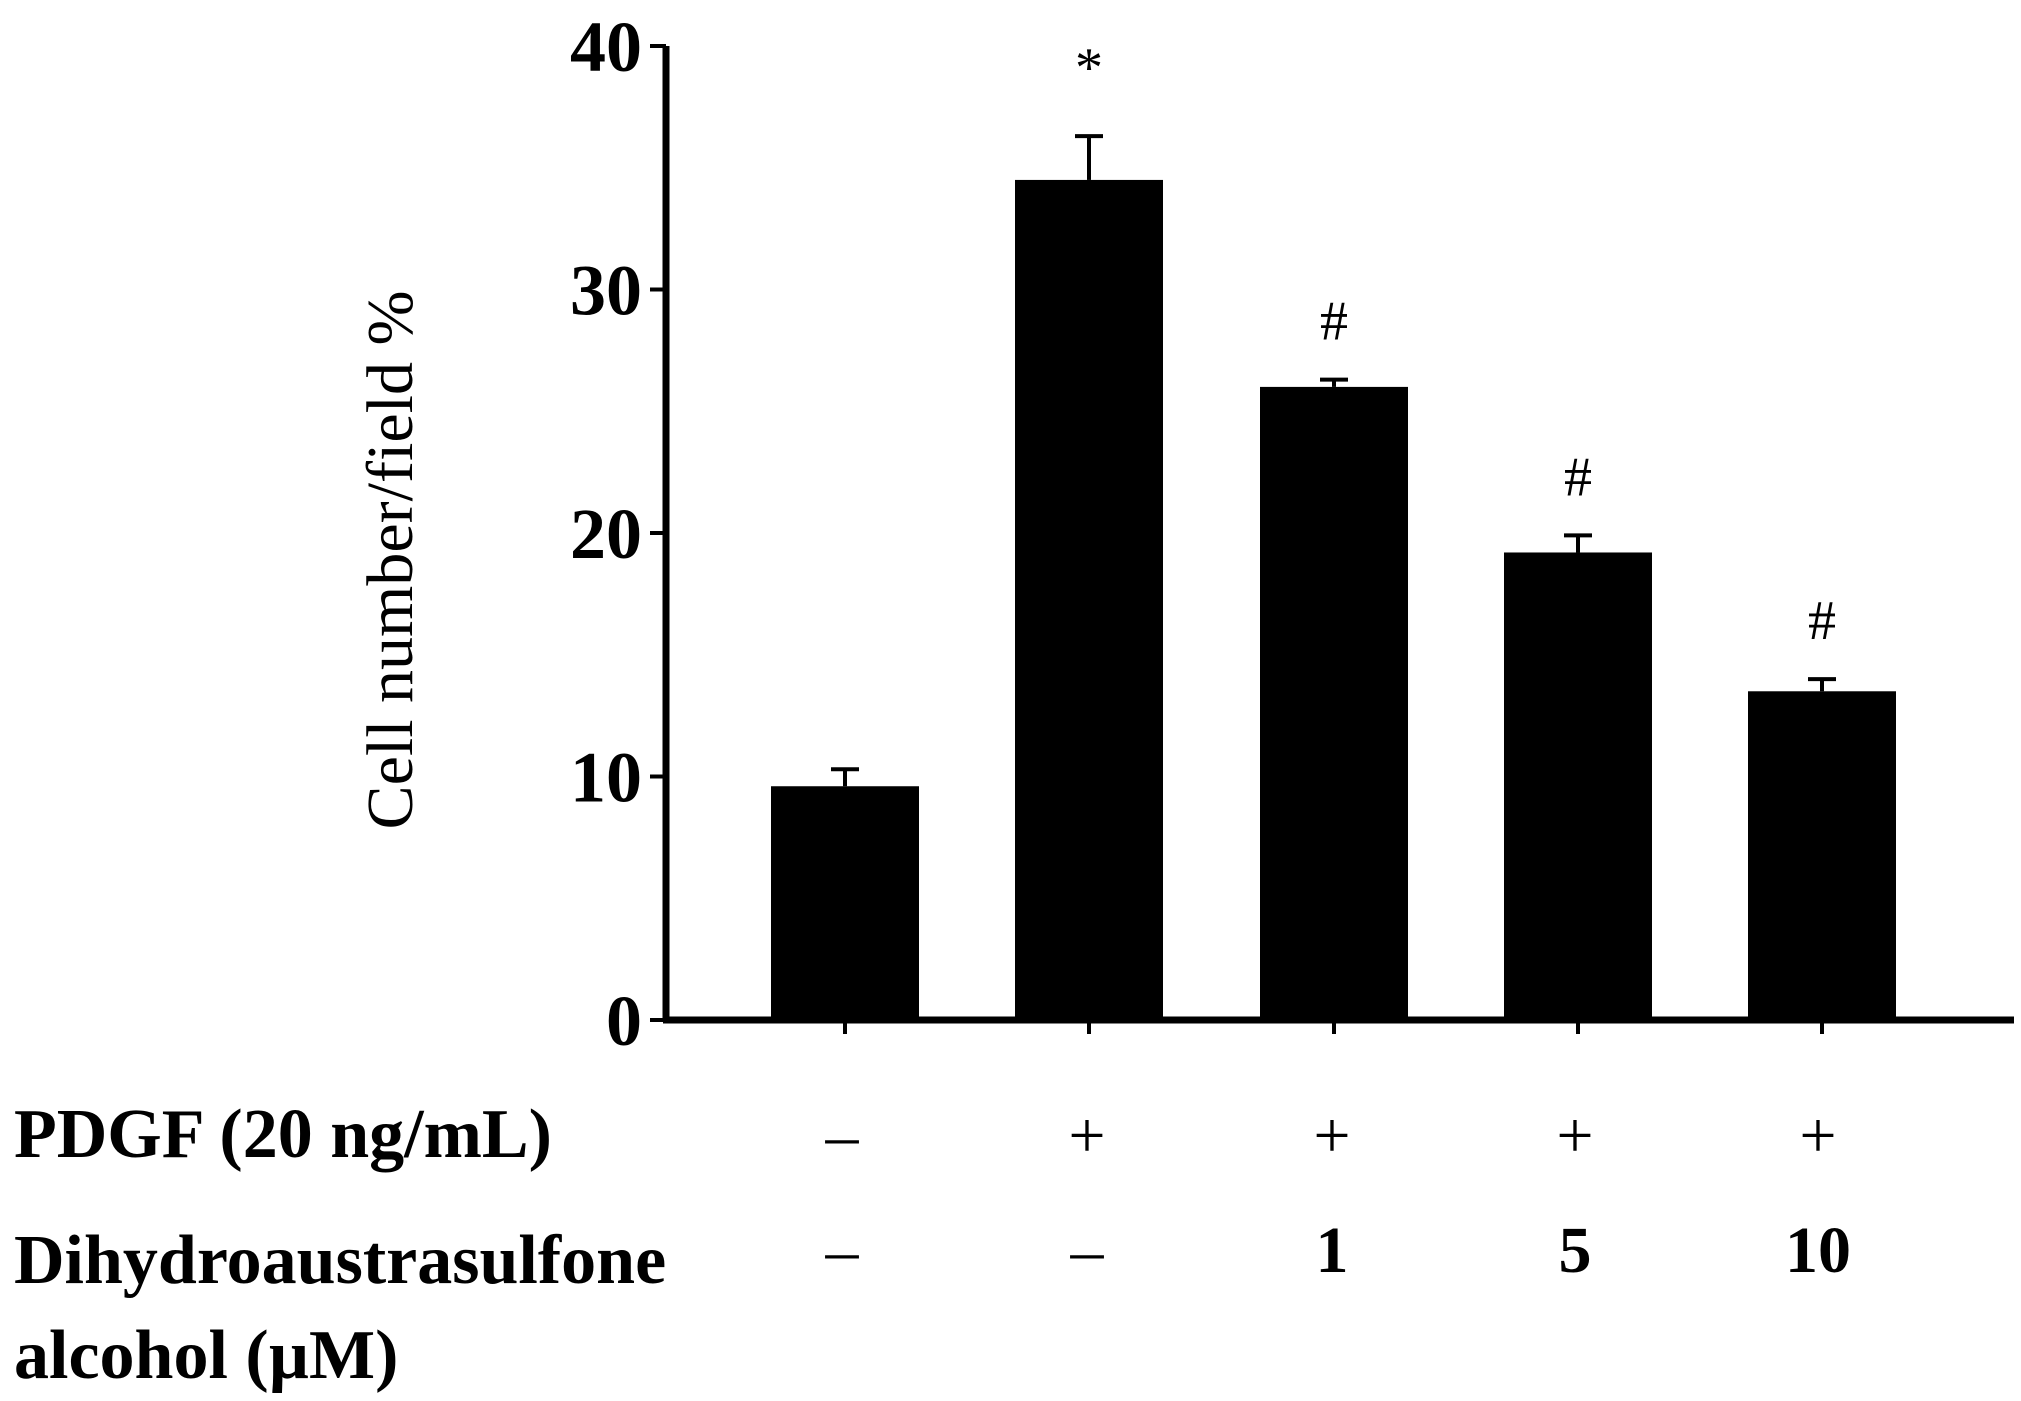  Describe the element at coordinates (206, 1355) in the screenshot. I see `dihydro-row-label-line2: alcohol (µM)` at that location.